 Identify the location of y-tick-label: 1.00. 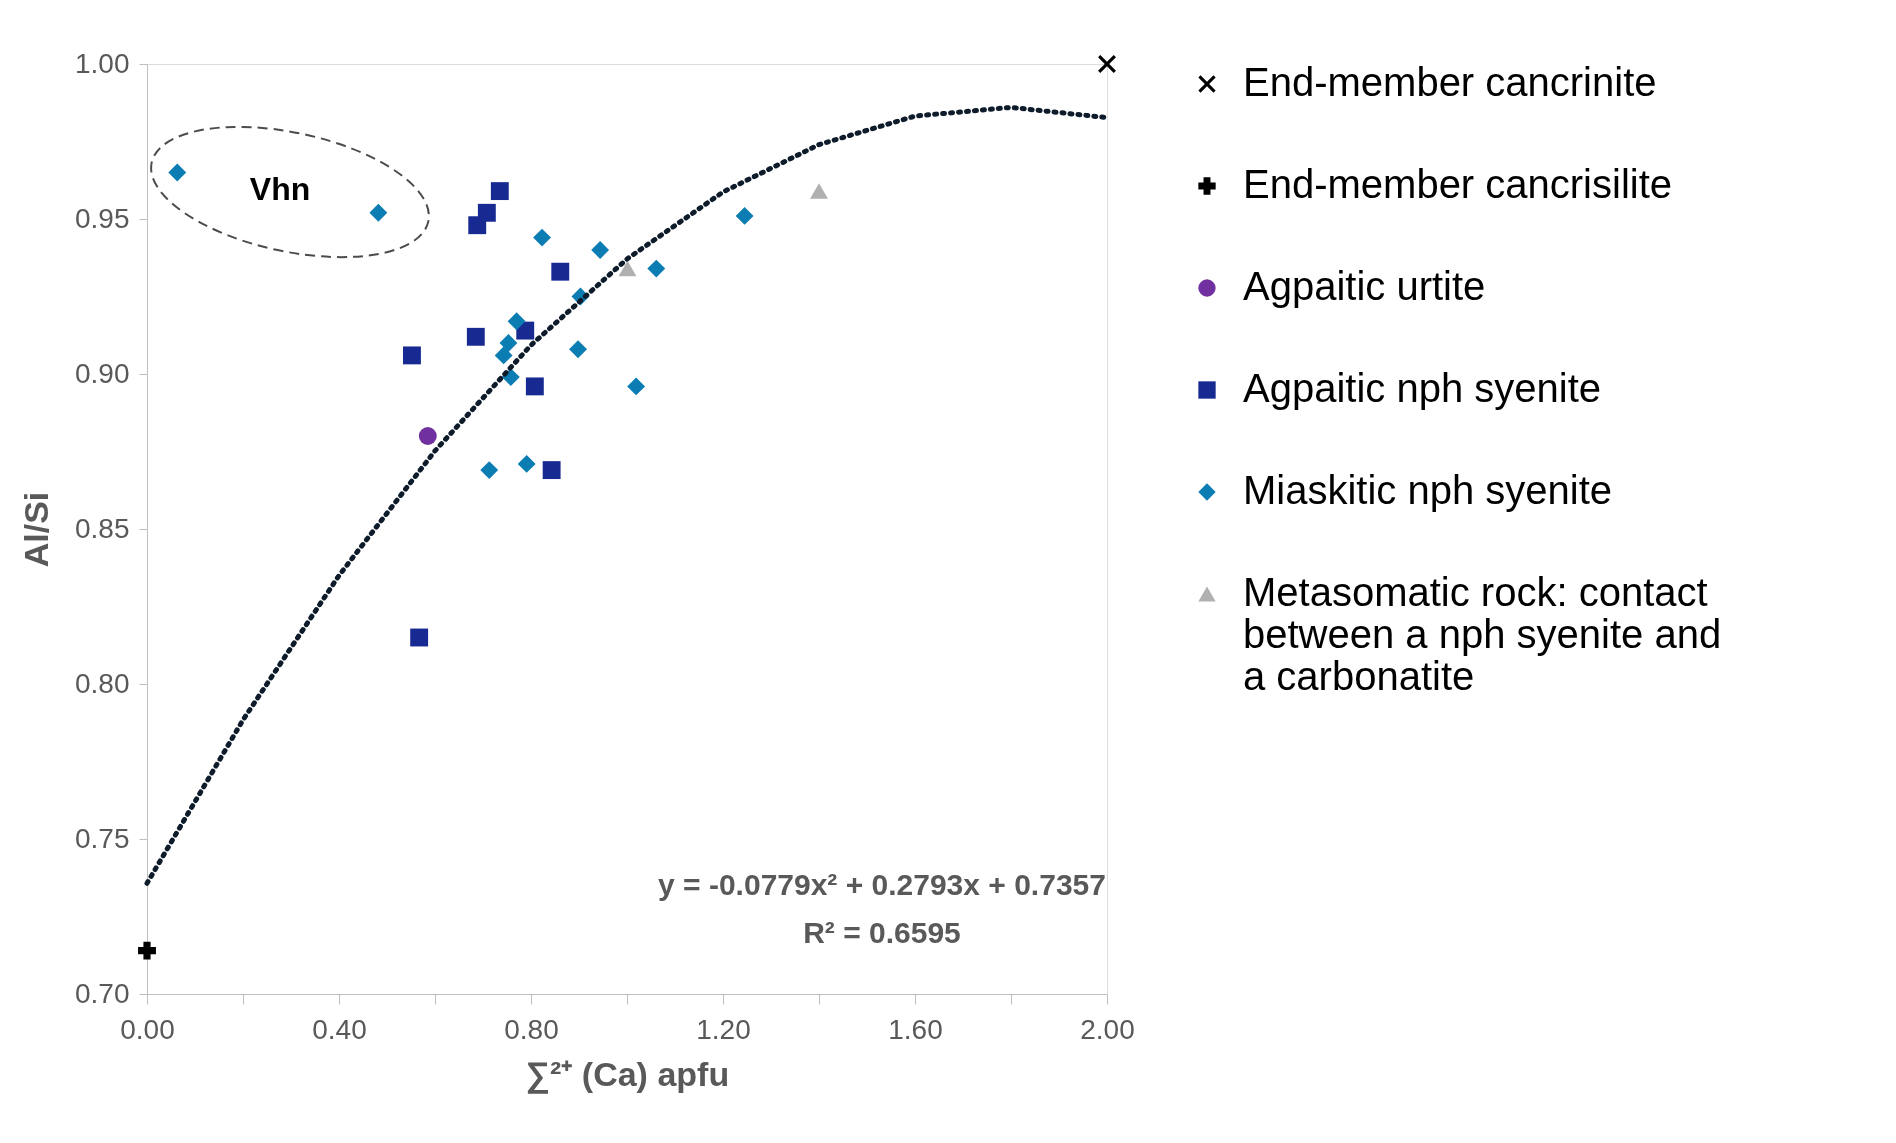
(102, 63).